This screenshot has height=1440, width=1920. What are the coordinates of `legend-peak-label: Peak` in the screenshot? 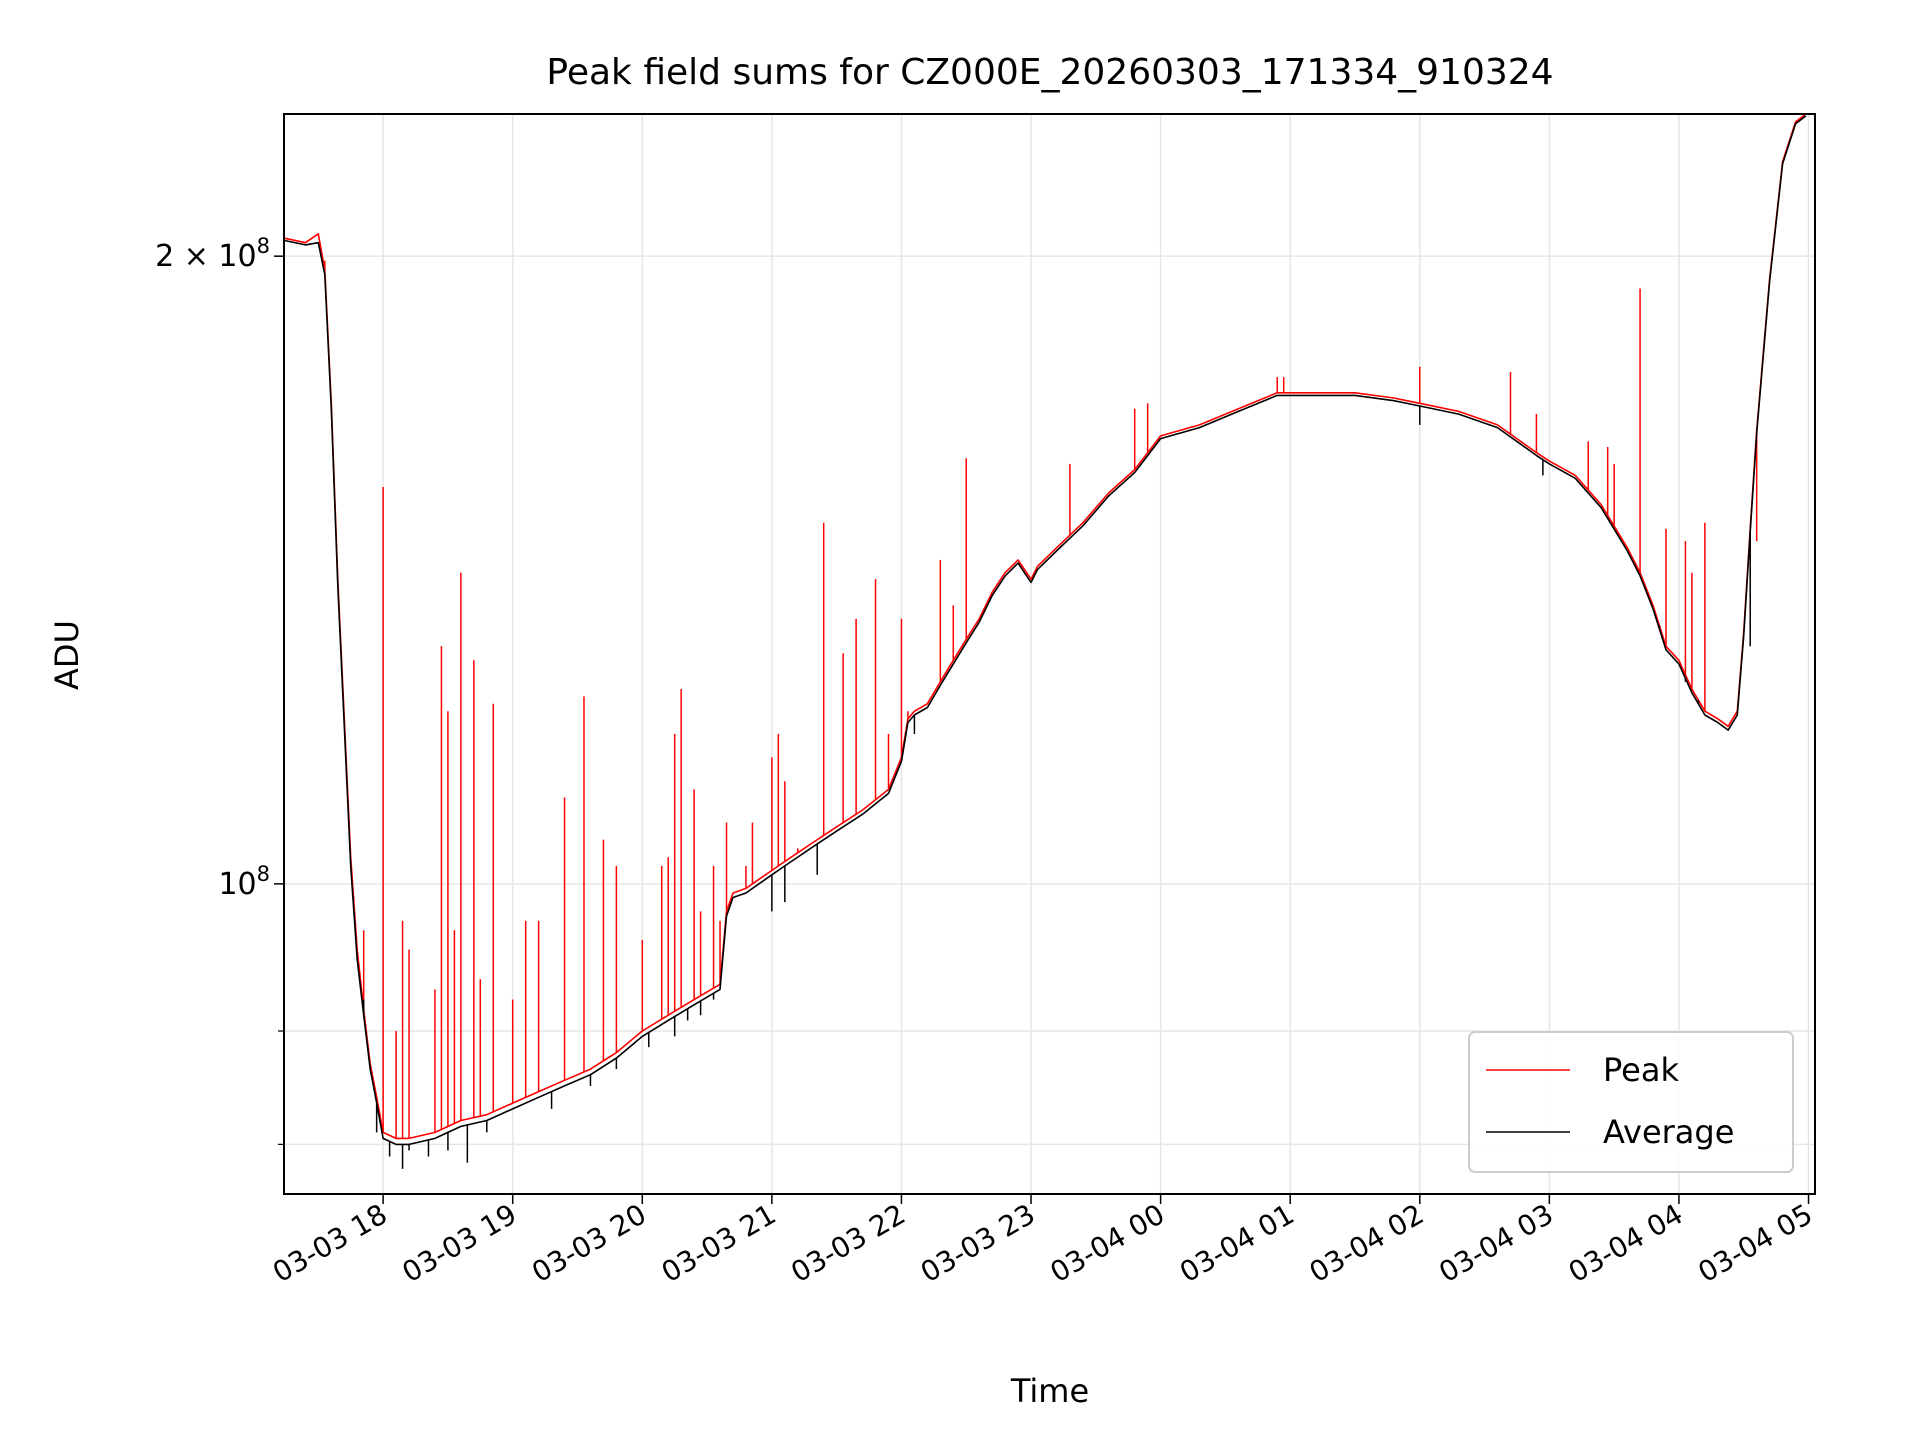 It's located at (1641, 1070).